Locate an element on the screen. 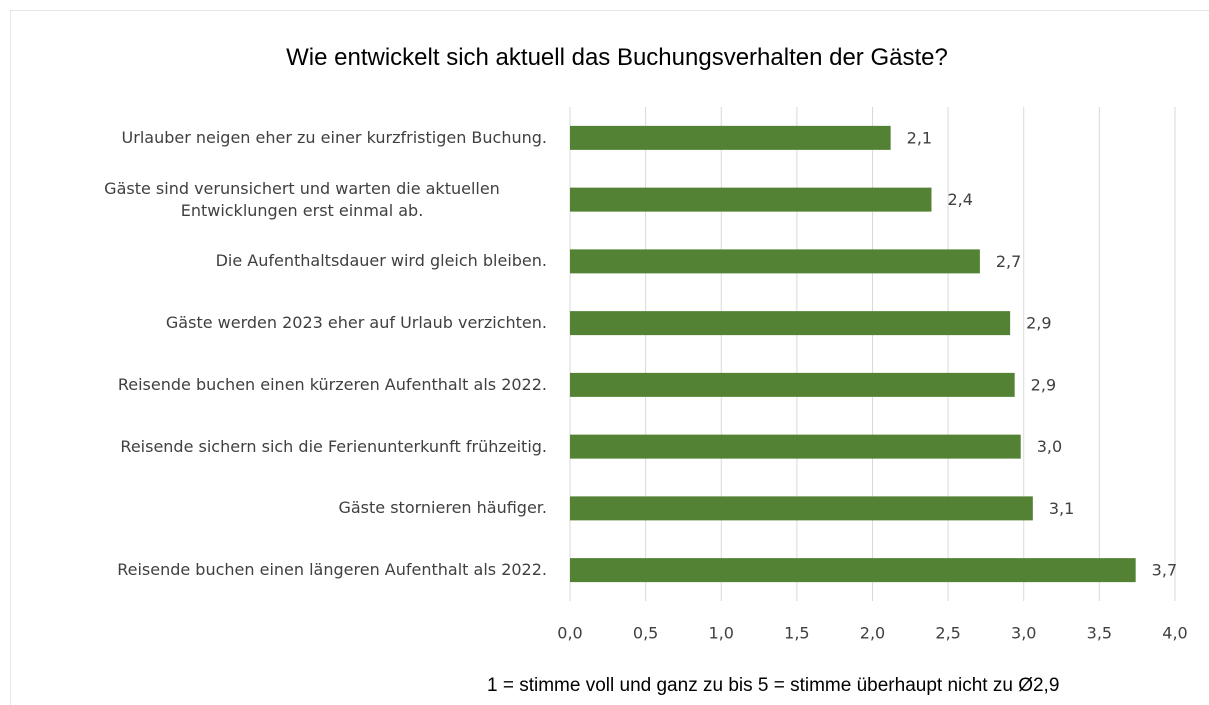 Image resolution: width=1209 pixels, height=705 pixels. data-label: 3,7 is located at coordinates (1164, 570).